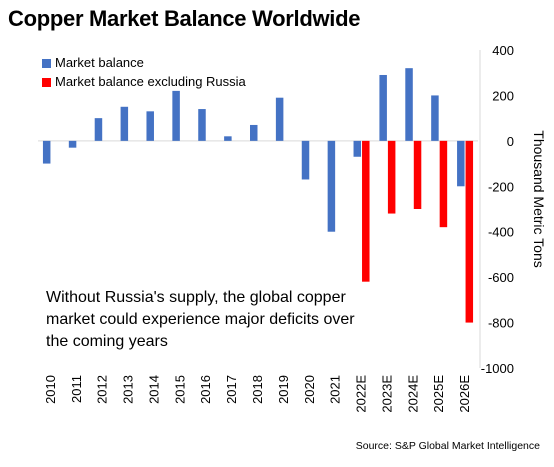  Describe the element at coordinates (447, 446) in the screenshot. I see `source-note: Source: S&P Global Market Intelligence` at that location.